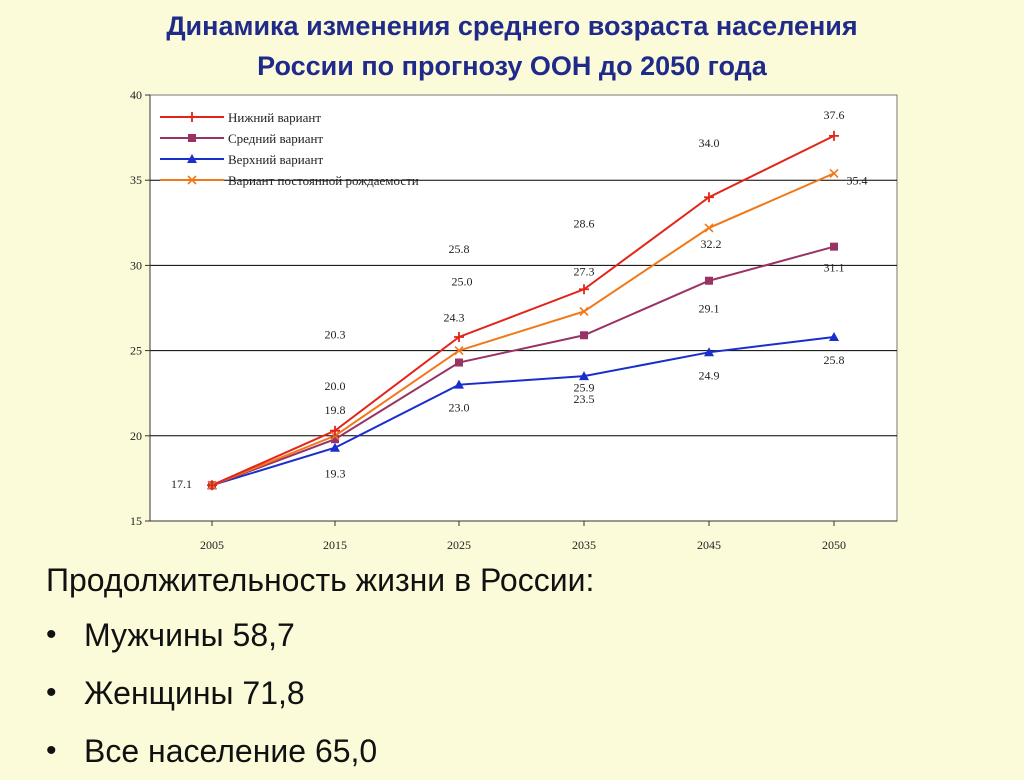  Describe the element at coordinates (834, 268) in the screenshot. I see `data-label: 31.1` at that location.